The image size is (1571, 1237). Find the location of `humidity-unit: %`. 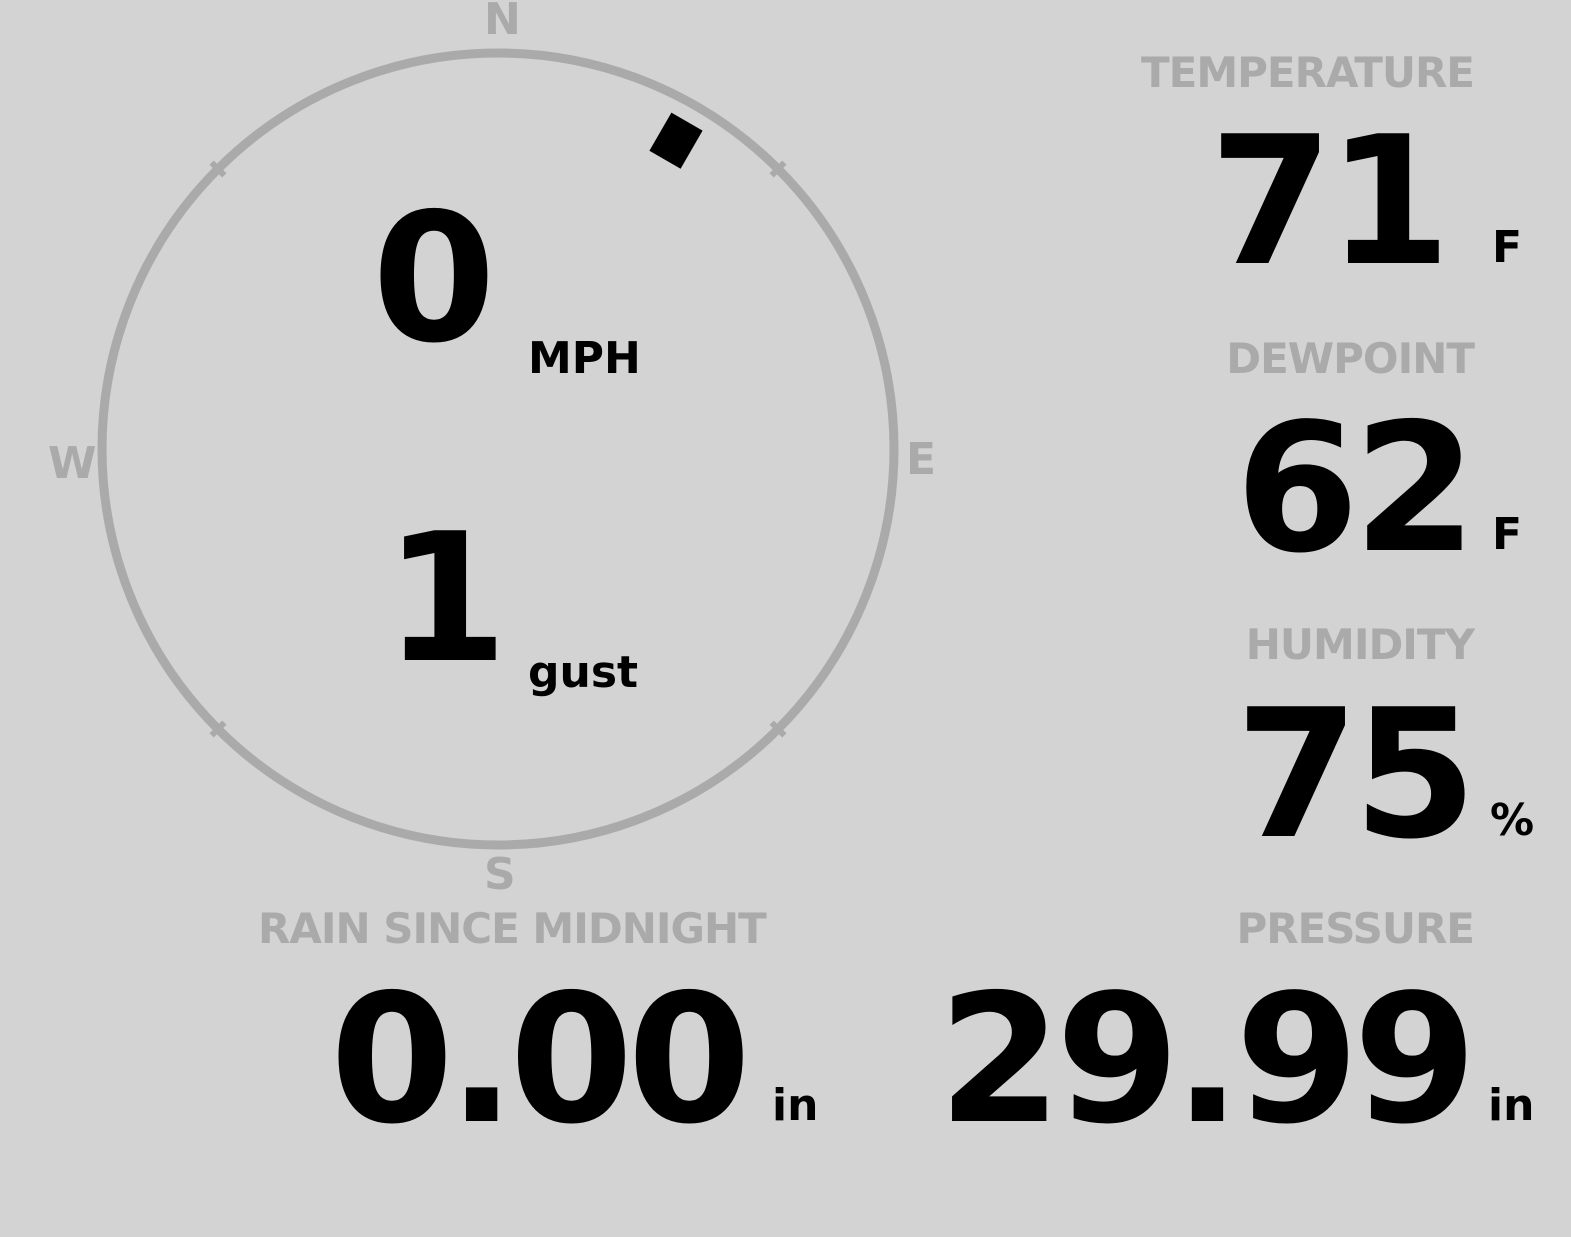

humidity-unit: % is located at coordinates (1512, 820).